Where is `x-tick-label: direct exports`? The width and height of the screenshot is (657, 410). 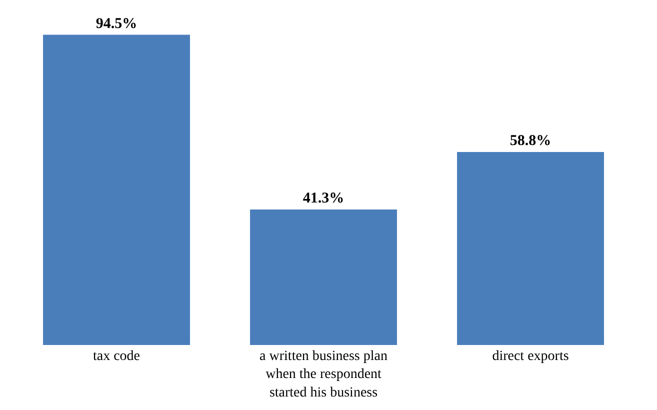
x-tick-label: direct exports is located at coordinates (530, 356).